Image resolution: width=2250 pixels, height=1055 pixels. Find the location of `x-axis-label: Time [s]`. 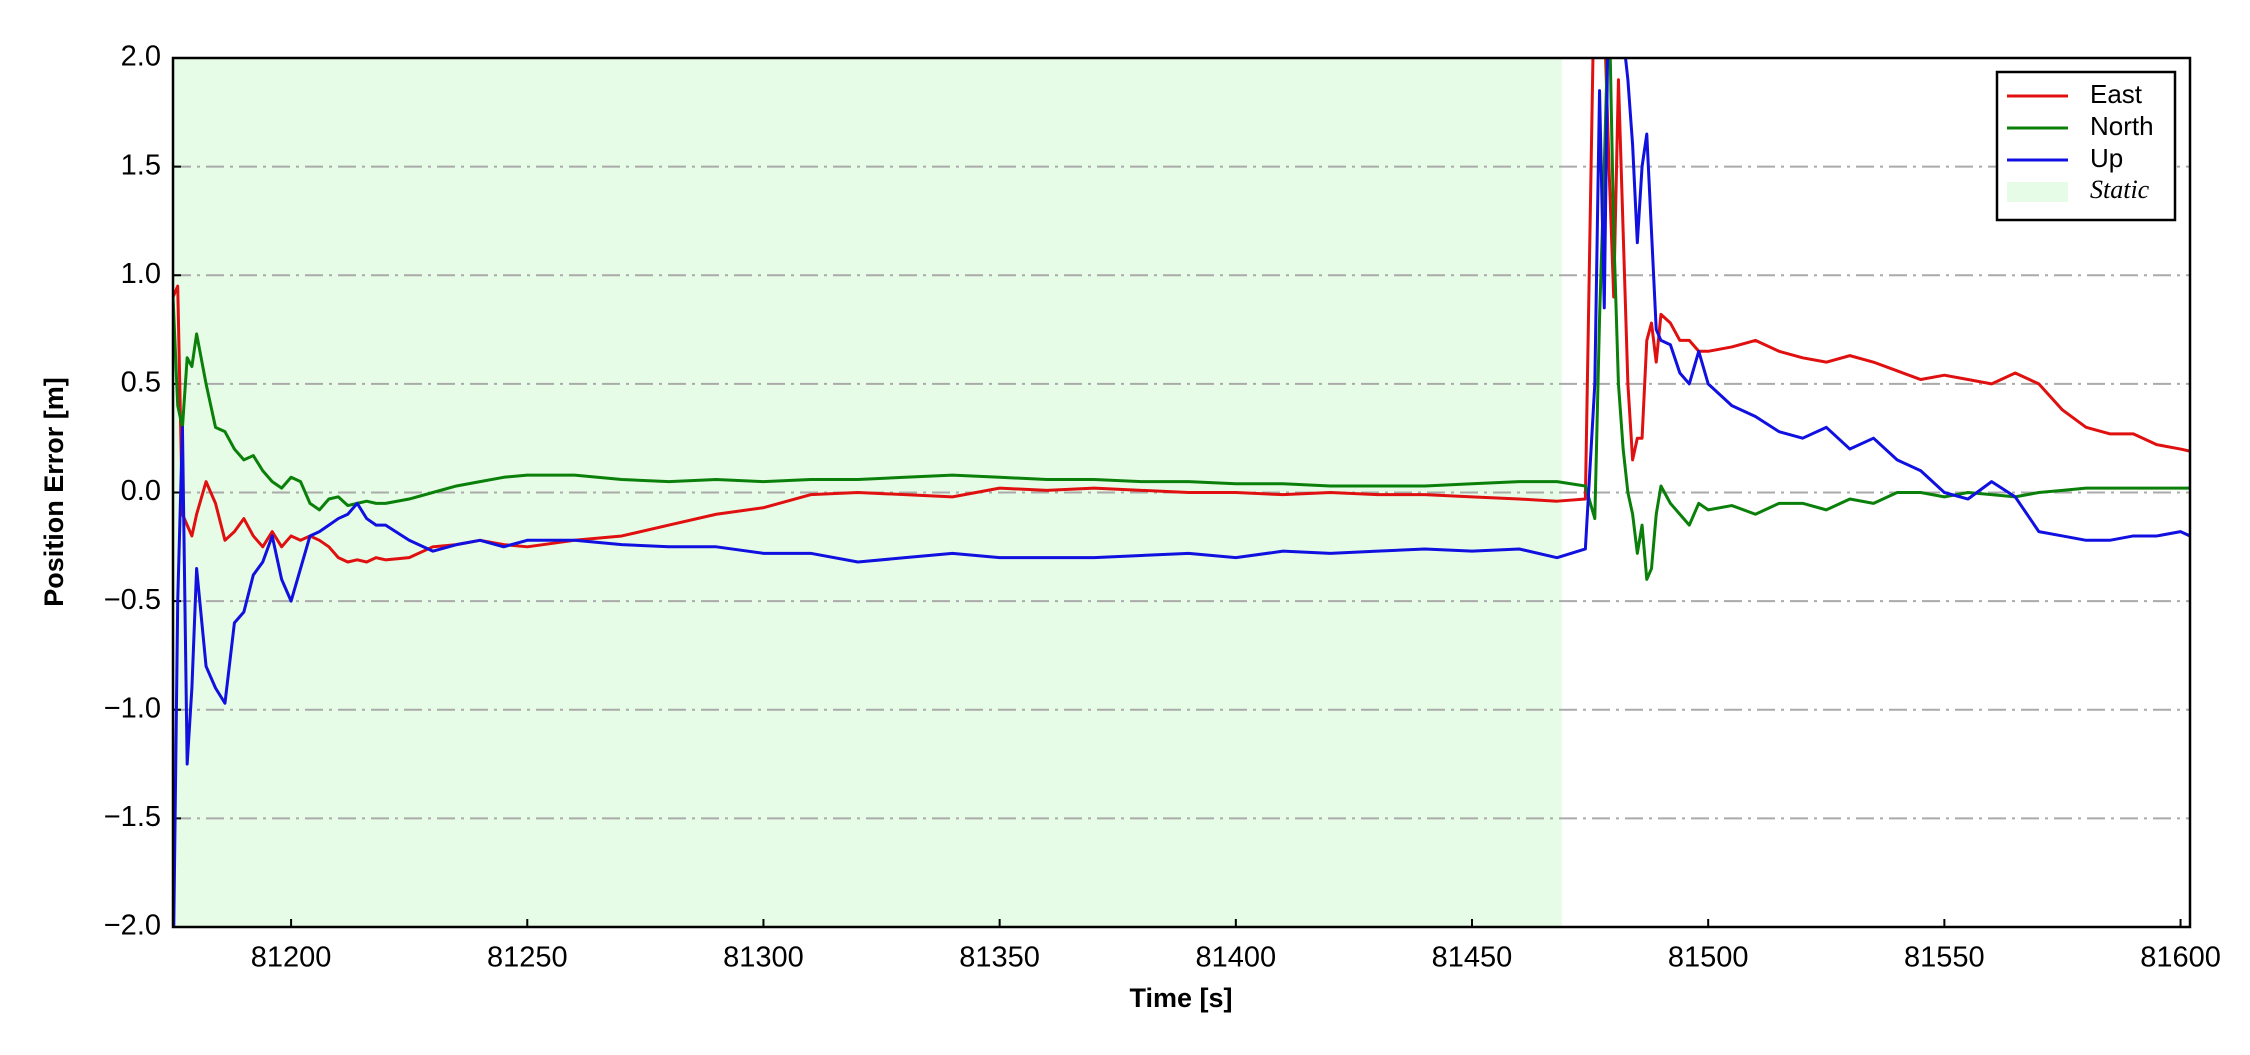

x-axis-label: Time [s] is located at coordinates (1180, 998).